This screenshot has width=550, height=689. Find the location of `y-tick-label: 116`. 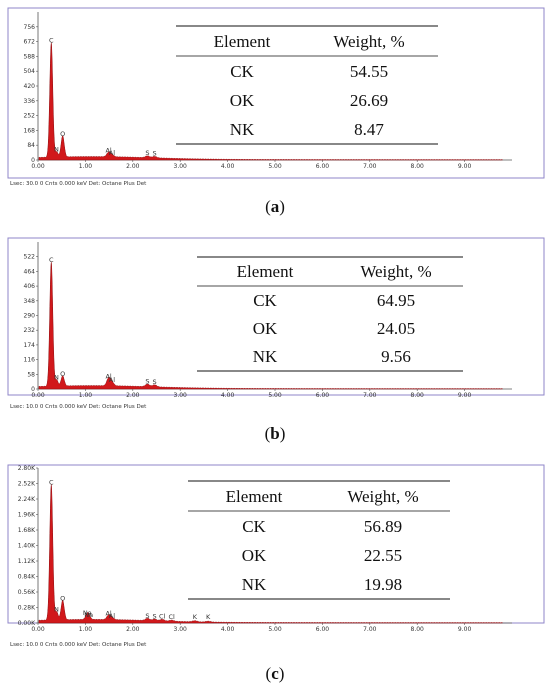

y-tick-label: 116 is located at coordinates (30, 360).